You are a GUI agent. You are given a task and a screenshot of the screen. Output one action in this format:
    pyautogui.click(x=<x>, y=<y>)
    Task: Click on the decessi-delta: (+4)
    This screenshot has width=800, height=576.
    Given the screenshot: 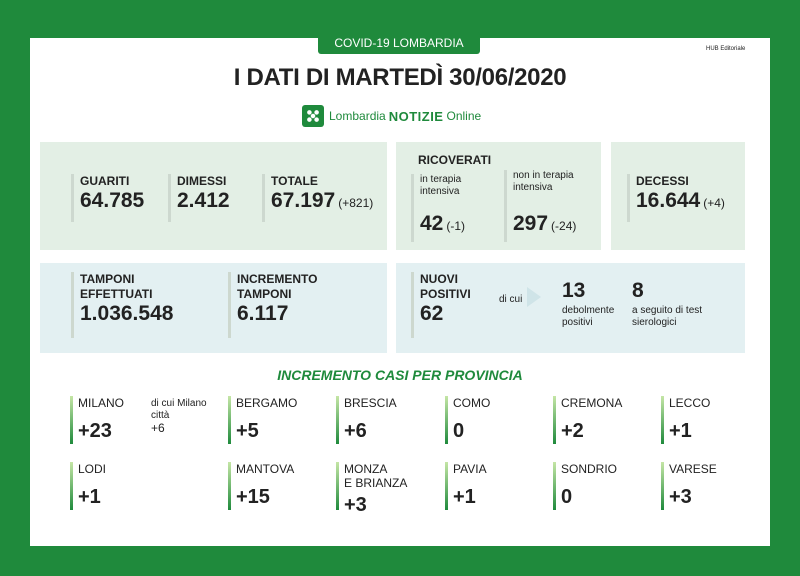 What is the action you would take?
    pyautogui.click(x=714, y=203)
    